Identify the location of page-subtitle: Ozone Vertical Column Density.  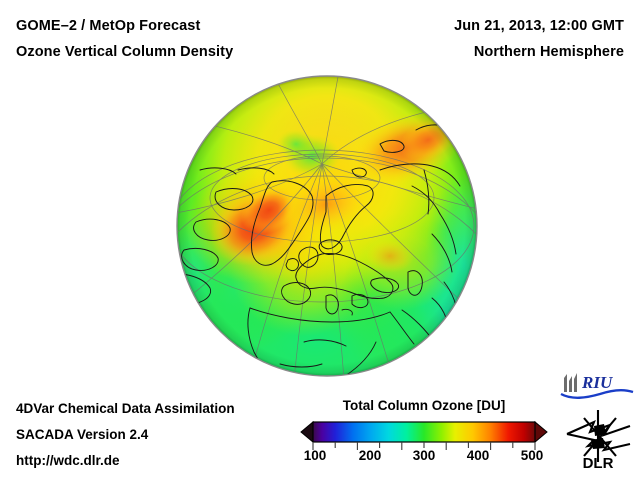
(125, 52).